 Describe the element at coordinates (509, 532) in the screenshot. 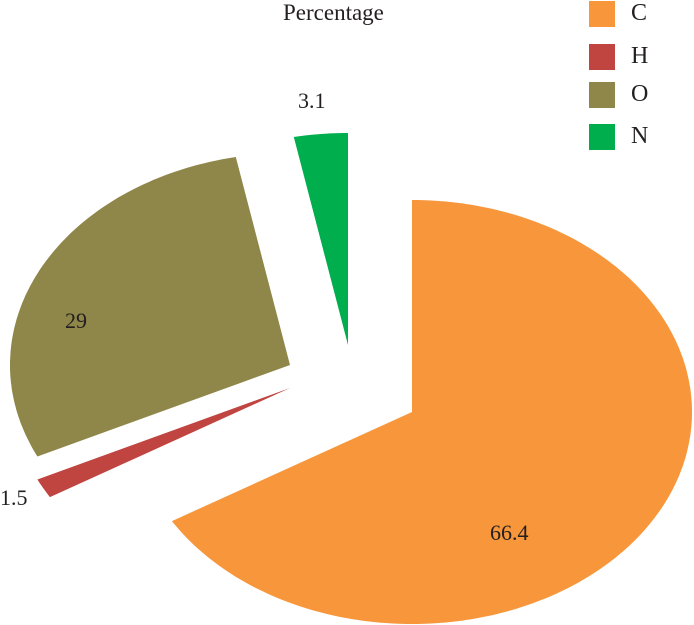

I see `data-label-C: 66.4` at that location.